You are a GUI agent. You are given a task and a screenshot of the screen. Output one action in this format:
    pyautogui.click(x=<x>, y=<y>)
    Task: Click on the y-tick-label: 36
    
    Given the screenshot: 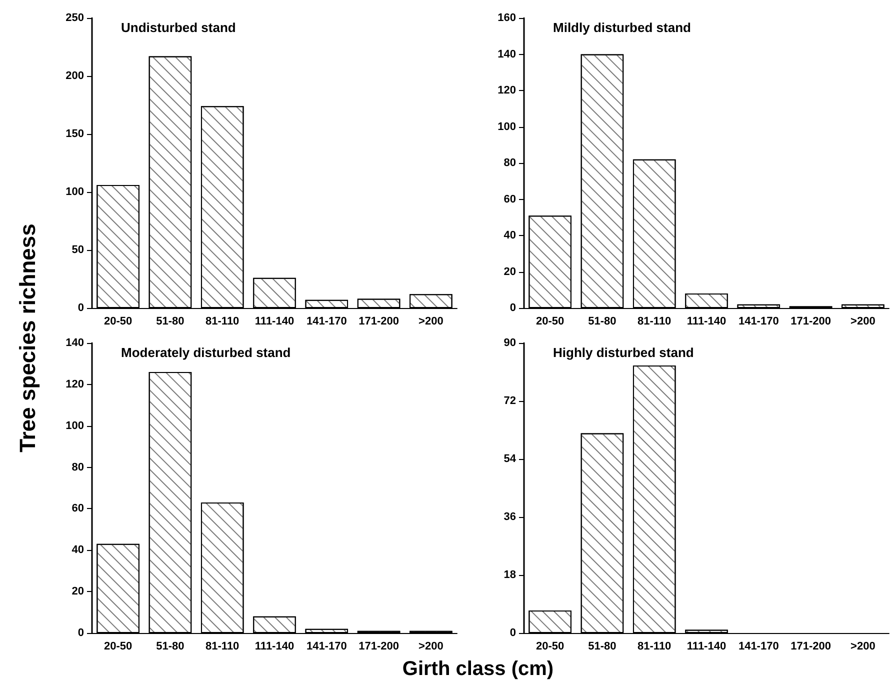 What is the action you would take?
    pyautogui.click(x=510, y=517)
    